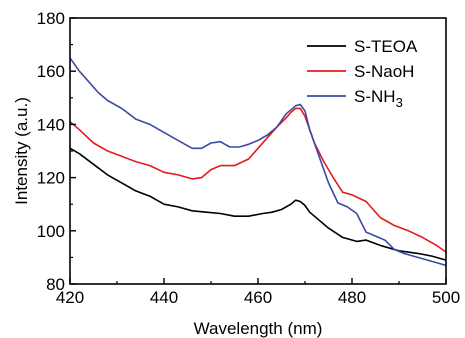 The image size is (465, 338). I want to click on x-tick-label: 460, so click(258, 297).